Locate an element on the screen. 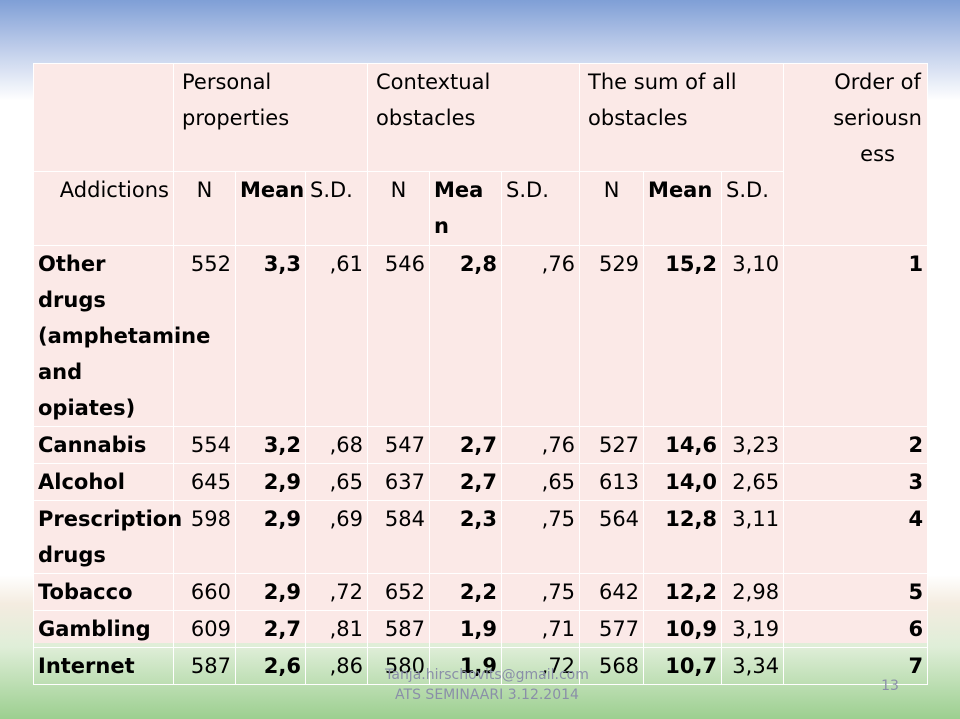 This screenshot has height=719, width=960. cell-sd-sum: 3,10 is located at coordinates (753, 336).